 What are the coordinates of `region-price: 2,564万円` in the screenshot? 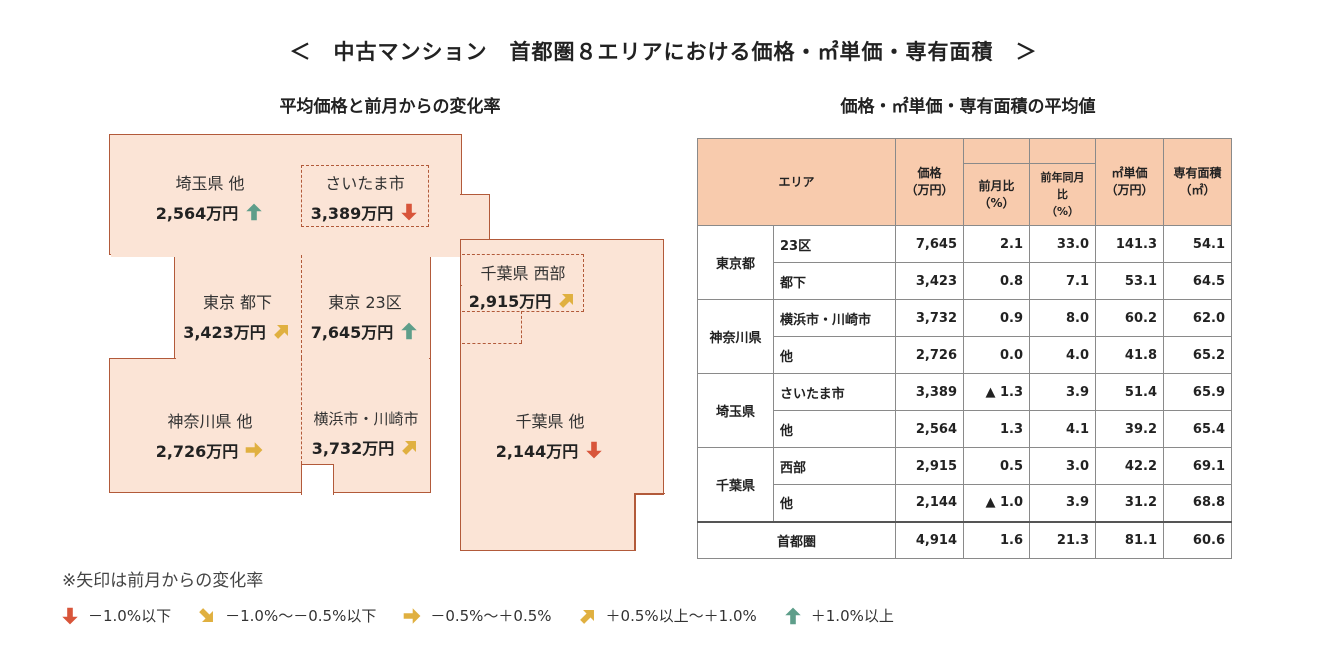 It's located at (197, 213).